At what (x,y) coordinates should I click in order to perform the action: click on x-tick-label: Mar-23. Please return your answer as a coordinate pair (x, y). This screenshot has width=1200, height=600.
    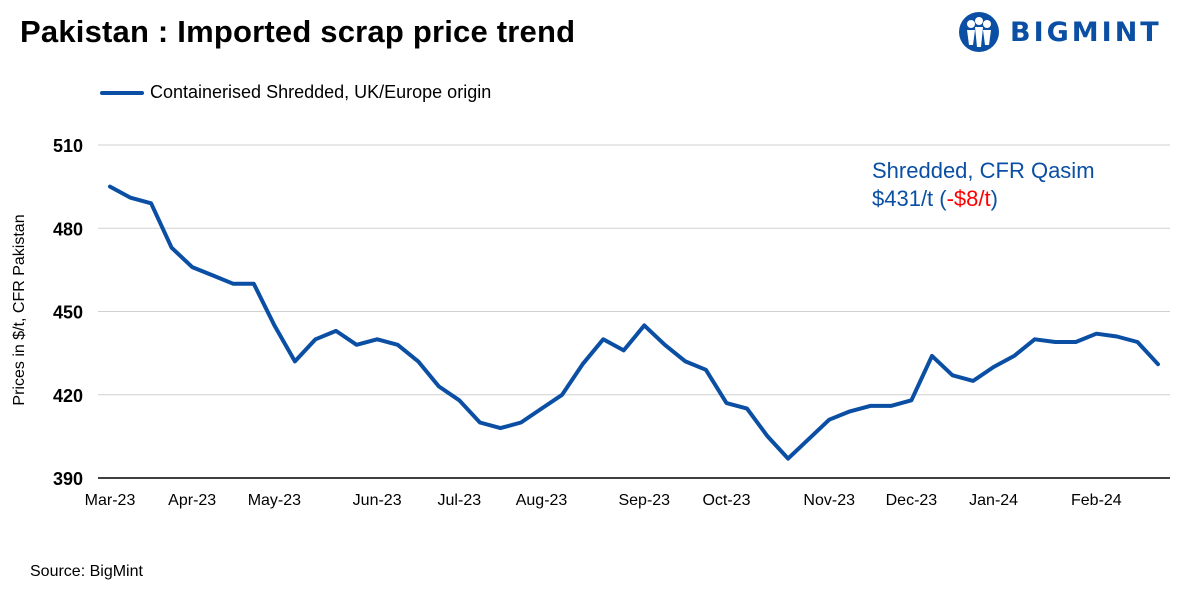
    Looking at the image, I should click on (110, 500).